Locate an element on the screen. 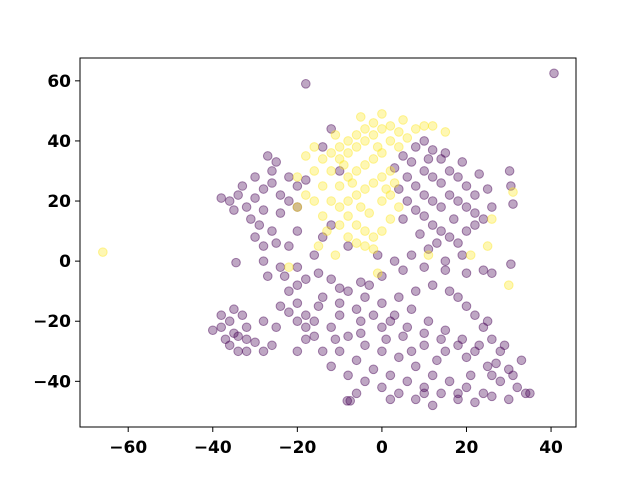 This screenshot has height=480, width=640. x-tick-label: 20 is located at coordinates (467, 448).